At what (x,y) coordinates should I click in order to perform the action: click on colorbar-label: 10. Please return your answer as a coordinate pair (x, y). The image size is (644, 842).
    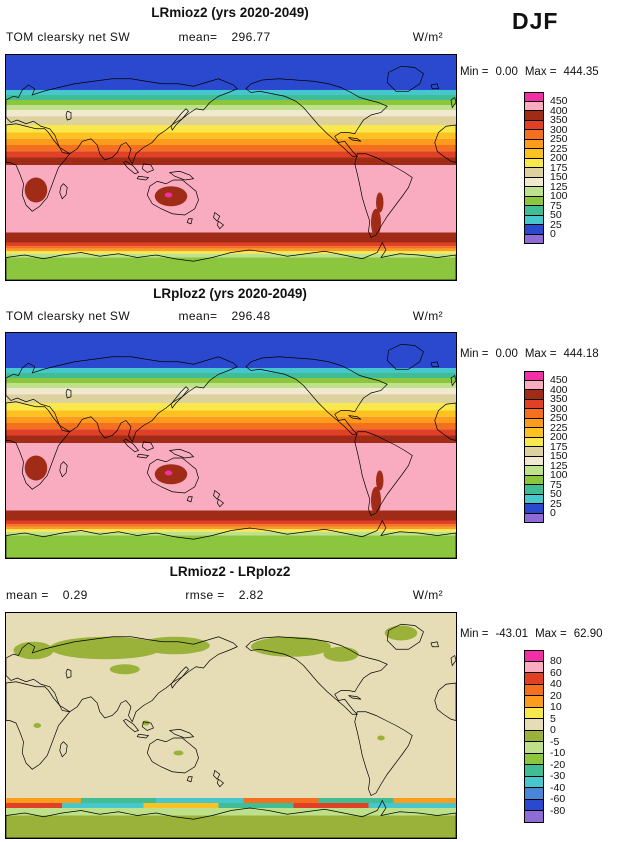
    Looking at the image, I should click on (556, 707).